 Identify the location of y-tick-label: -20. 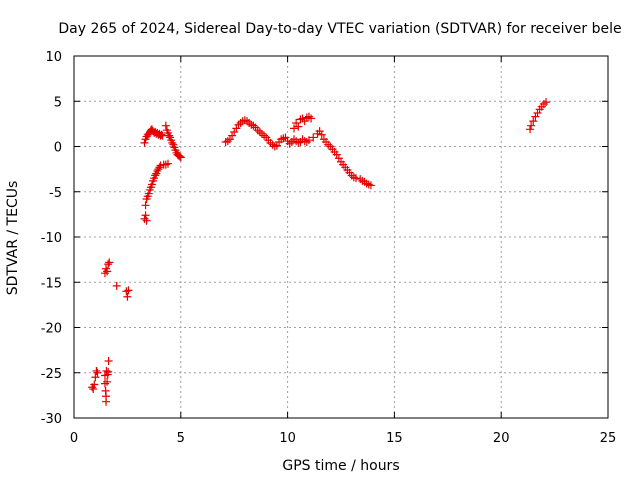
(51, 329).